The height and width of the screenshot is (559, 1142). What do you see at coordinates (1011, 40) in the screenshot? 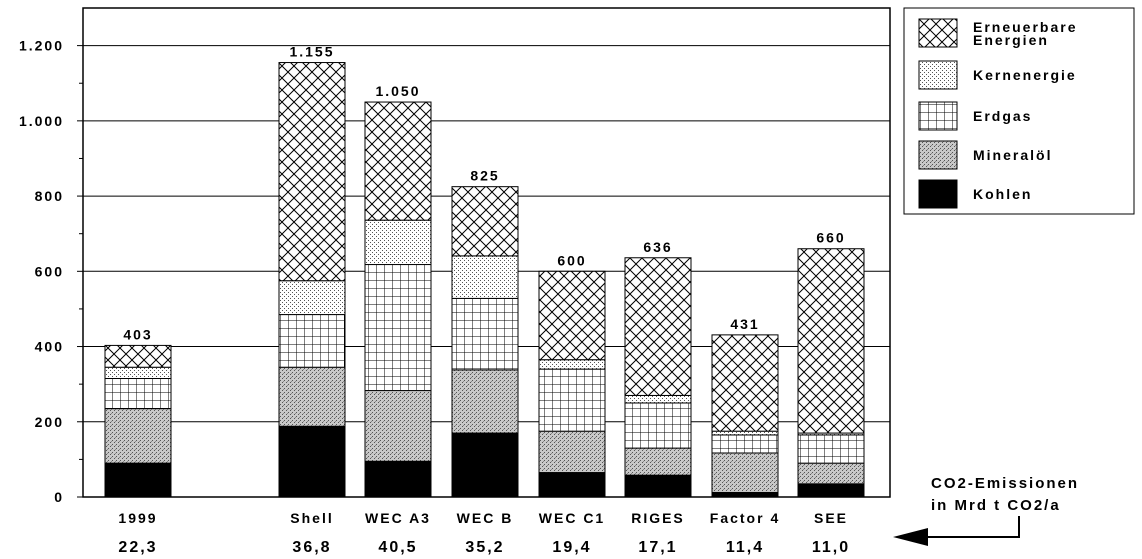
I see `legend-label: Energien` at bounding box center [1011, 40].